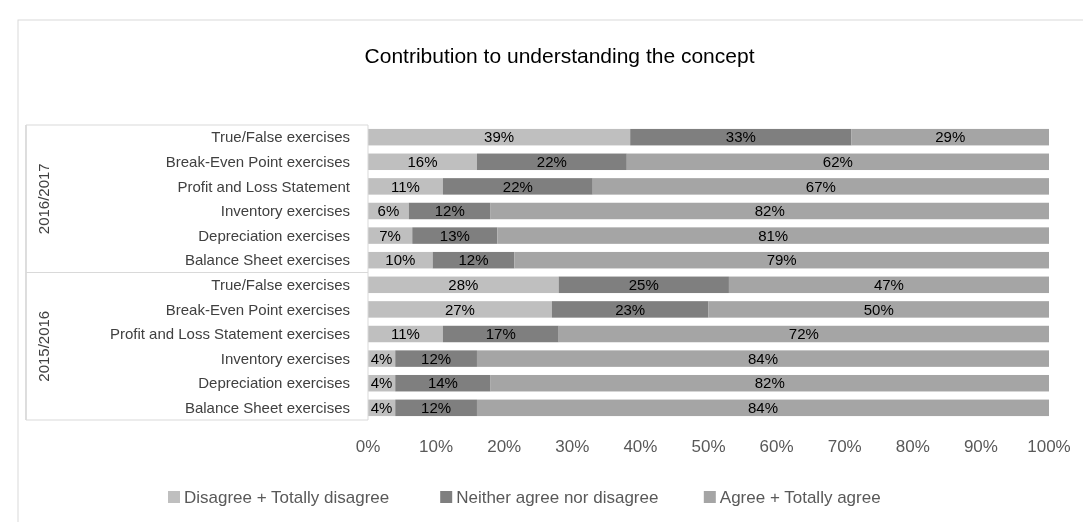 Image resolution: width=1083 pixels, height=522 pixels. I want to click on x-tick-label: 80%, so click(912, 446).